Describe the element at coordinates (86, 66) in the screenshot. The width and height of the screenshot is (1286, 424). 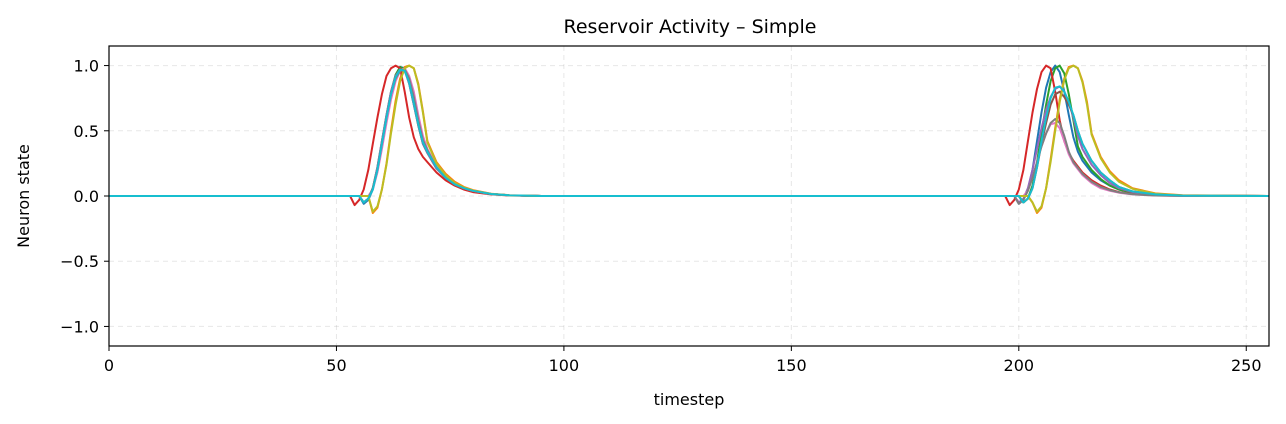
I see `y-tick-label: 1.0` at that location.